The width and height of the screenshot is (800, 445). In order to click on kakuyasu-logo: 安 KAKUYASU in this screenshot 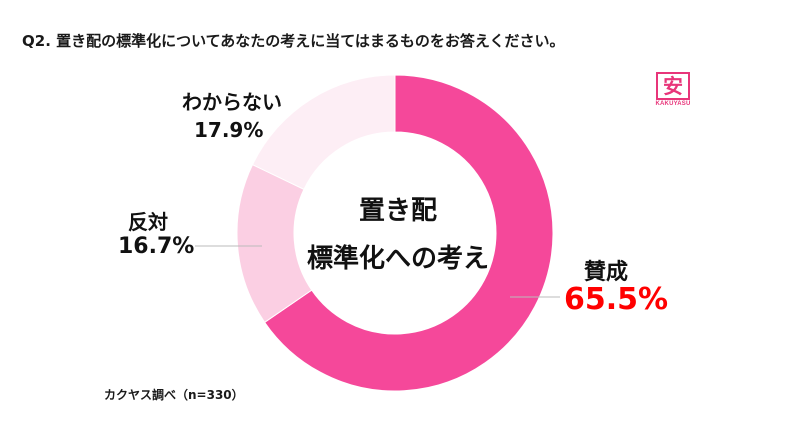, I will do `click(672, 91)`.